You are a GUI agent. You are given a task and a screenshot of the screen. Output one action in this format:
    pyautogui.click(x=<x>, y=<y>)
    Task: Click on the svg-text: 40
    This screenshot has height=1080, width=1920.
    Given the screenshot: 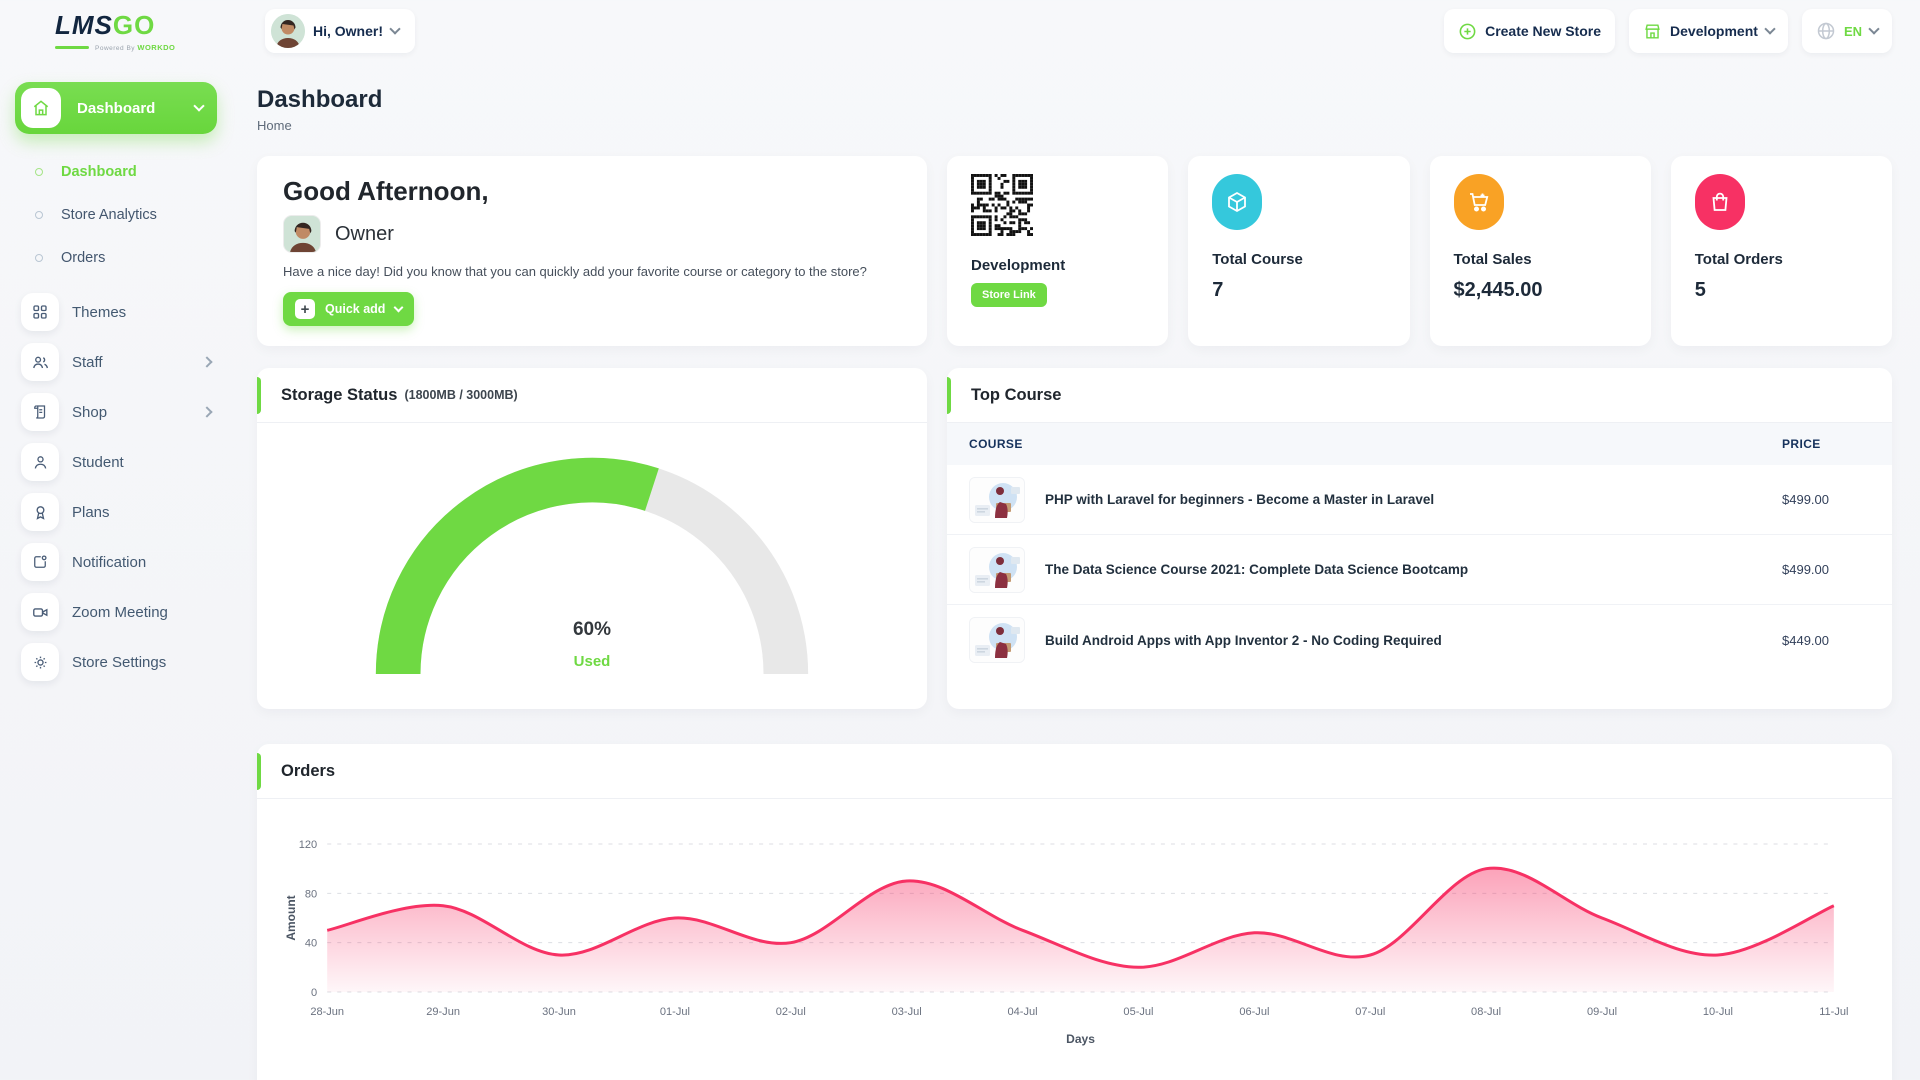 What is the action you would take?
    pyautogui.click(x=311, y=944)
    